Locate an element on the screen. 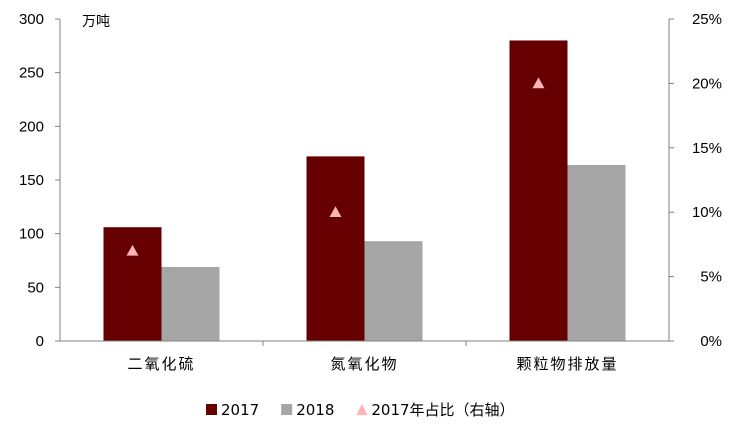 The image size is (734, 432). left-tick-label: 200 is located at coordinates (31, 126).